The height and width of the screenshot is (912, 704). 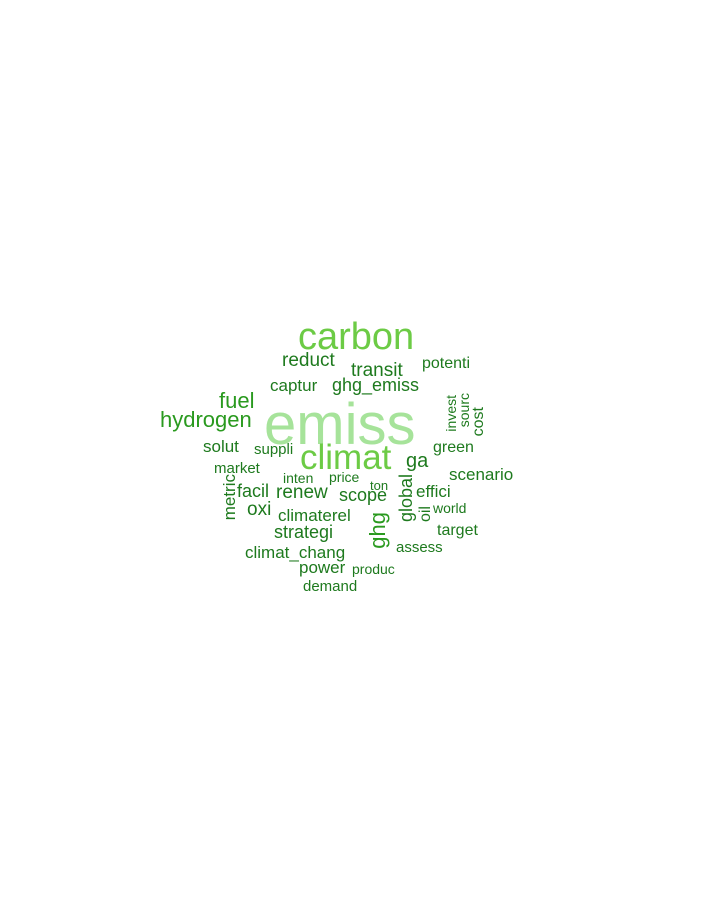 What do you see at coordinates (356, 337) in the screenshot?
I see `word-carbon: carbon` at bounding box center [356, 337].